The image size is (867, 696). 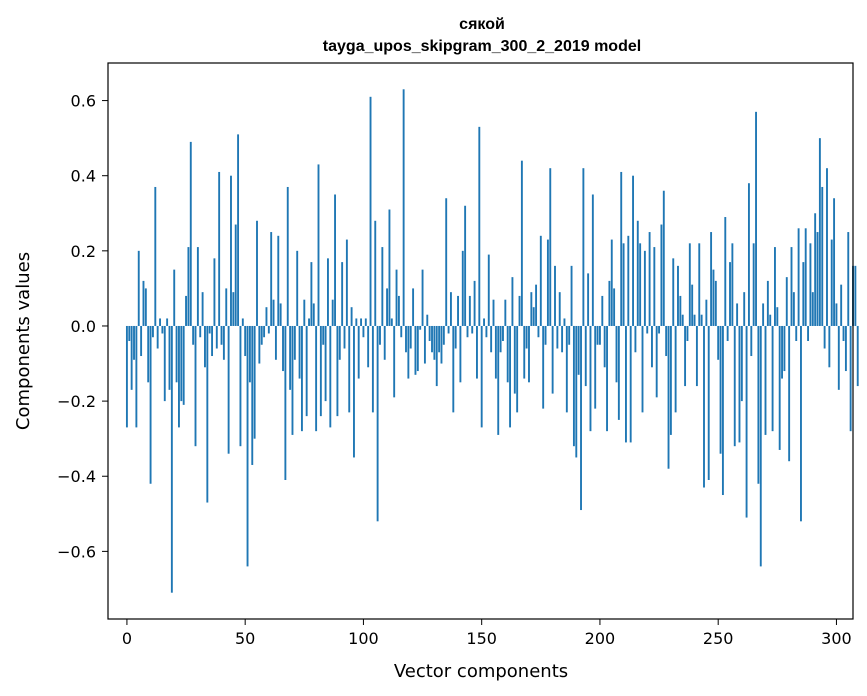 What do you see at coordinates (482, 24) in the screenshot?
I see `chart-title: сякой` at bounding box center [482, 24].